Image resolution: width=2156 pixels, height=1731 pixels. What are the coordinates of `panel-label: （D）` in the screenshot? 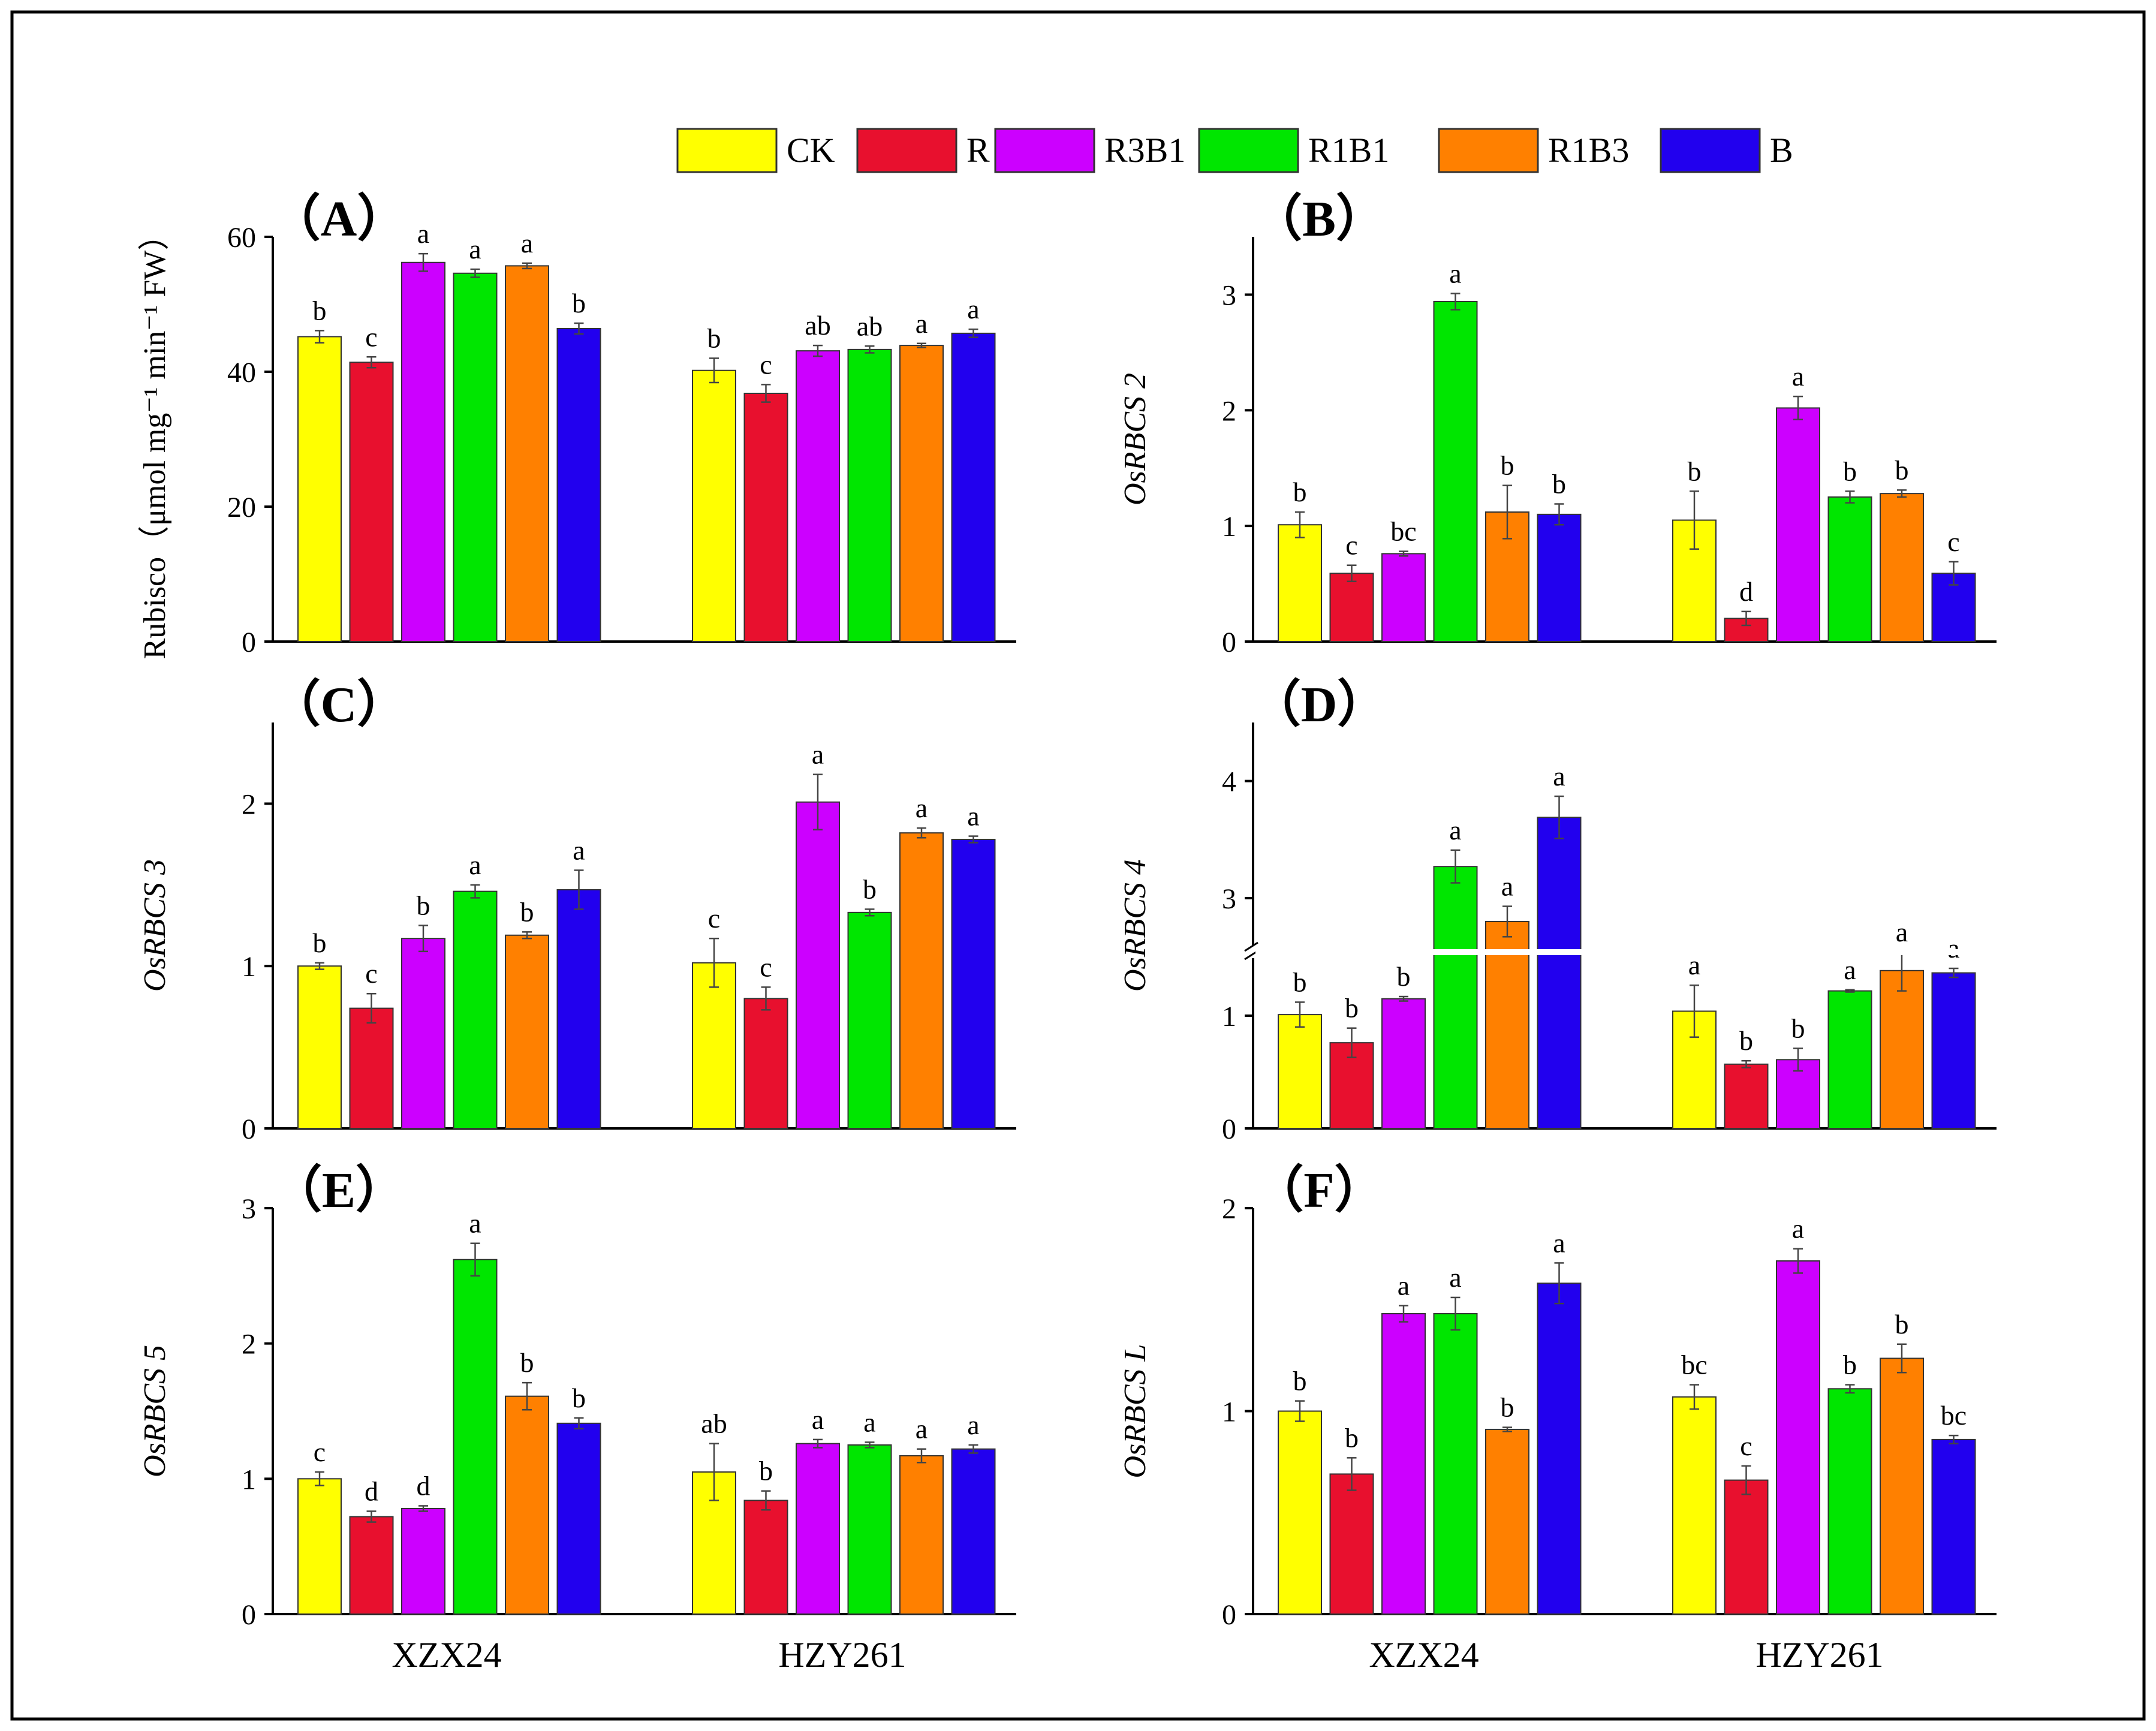 It's located at (1319, 705).